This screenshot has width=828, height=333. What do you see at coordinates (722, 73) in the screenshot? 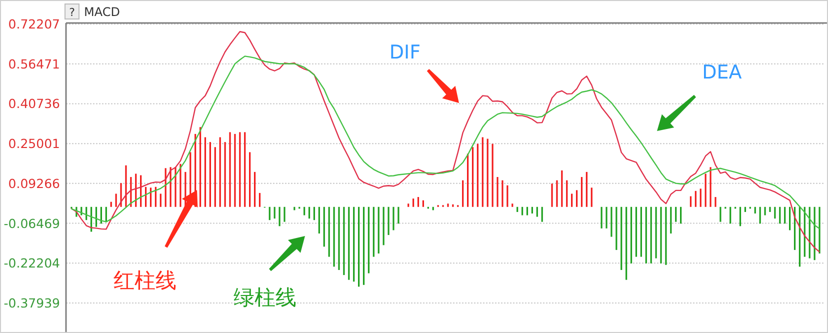
I see `annotation: DEA` at bounding box center [722, 73].